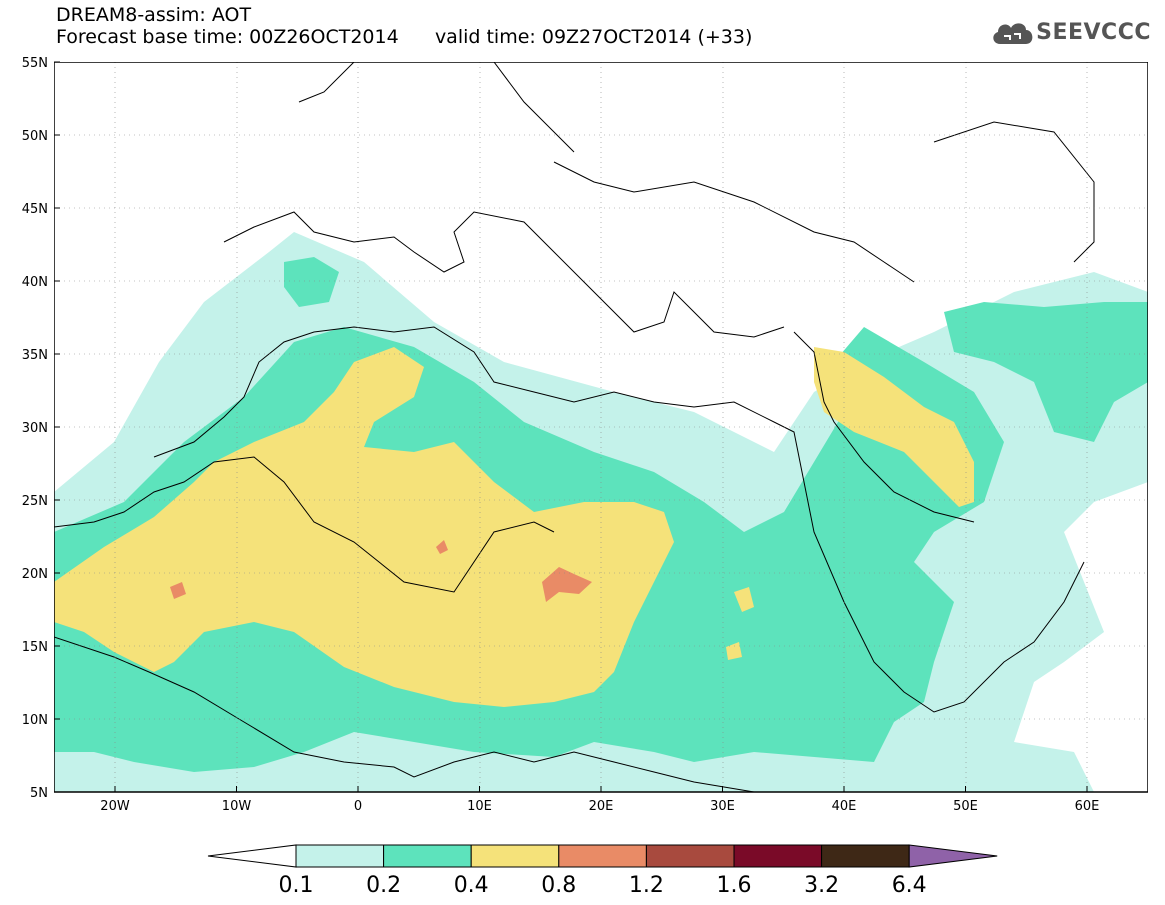 This screenshot has height=905, width=1165. I want to click on colorbar-label: 1.6, so click(734, 885).